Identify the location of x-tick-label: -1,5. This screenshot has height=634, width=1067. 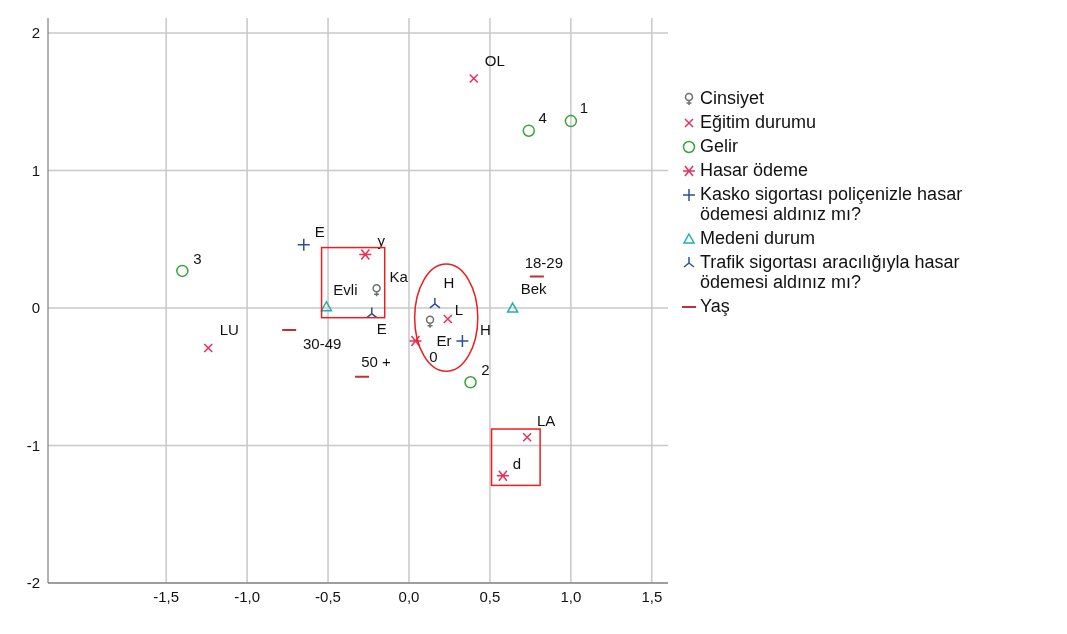
(166, 596).